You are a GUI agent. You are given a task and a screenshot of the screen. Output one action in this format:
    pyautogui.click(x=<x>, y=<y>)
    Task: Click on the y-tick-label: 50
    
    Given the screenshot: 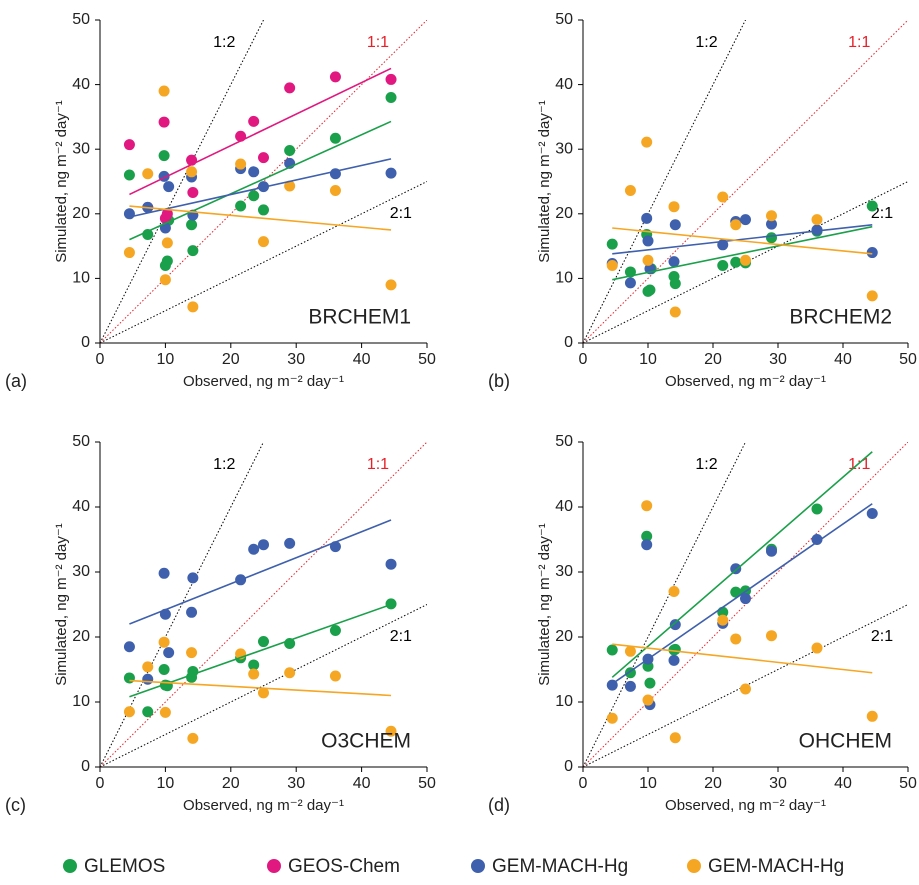 What is the action you would take?
    pyautogui.click(x=564, y=441)
    